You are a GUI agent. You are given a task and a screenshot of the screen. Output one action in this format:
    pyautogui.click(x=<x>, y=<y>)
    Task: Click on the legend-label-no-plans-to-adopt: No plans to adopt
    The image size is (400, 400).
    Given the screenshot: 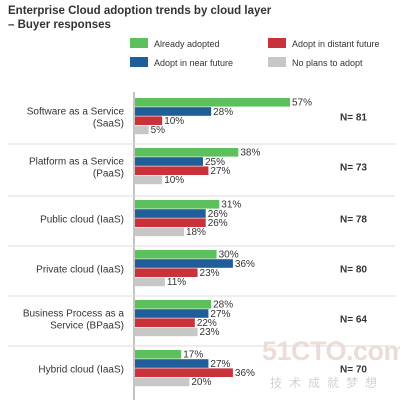 What is the action you would take?
    pyautogui.click(x=327, y=63)
    